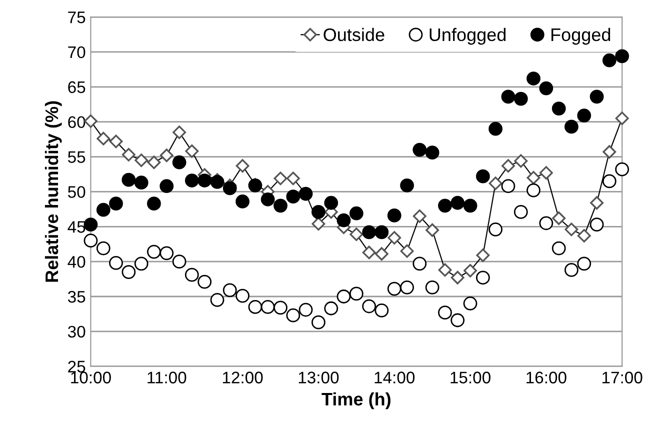 This screenshot has width=648, height=426. I want to click on x-tick-label: 14:00, so click(394, 378).